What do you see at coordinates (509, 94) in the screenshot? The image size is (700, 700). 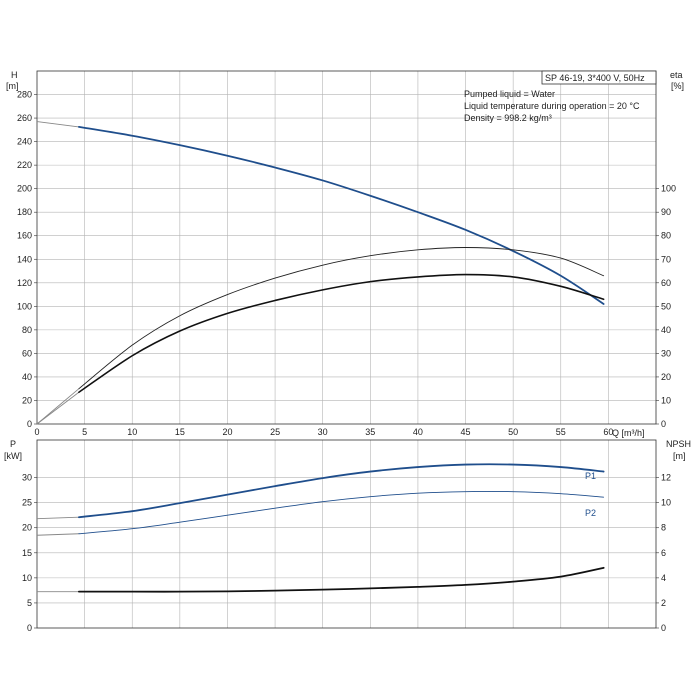 I see `info-line-liquid: Pumped liquid = Water` at bounding box center [509, 94].